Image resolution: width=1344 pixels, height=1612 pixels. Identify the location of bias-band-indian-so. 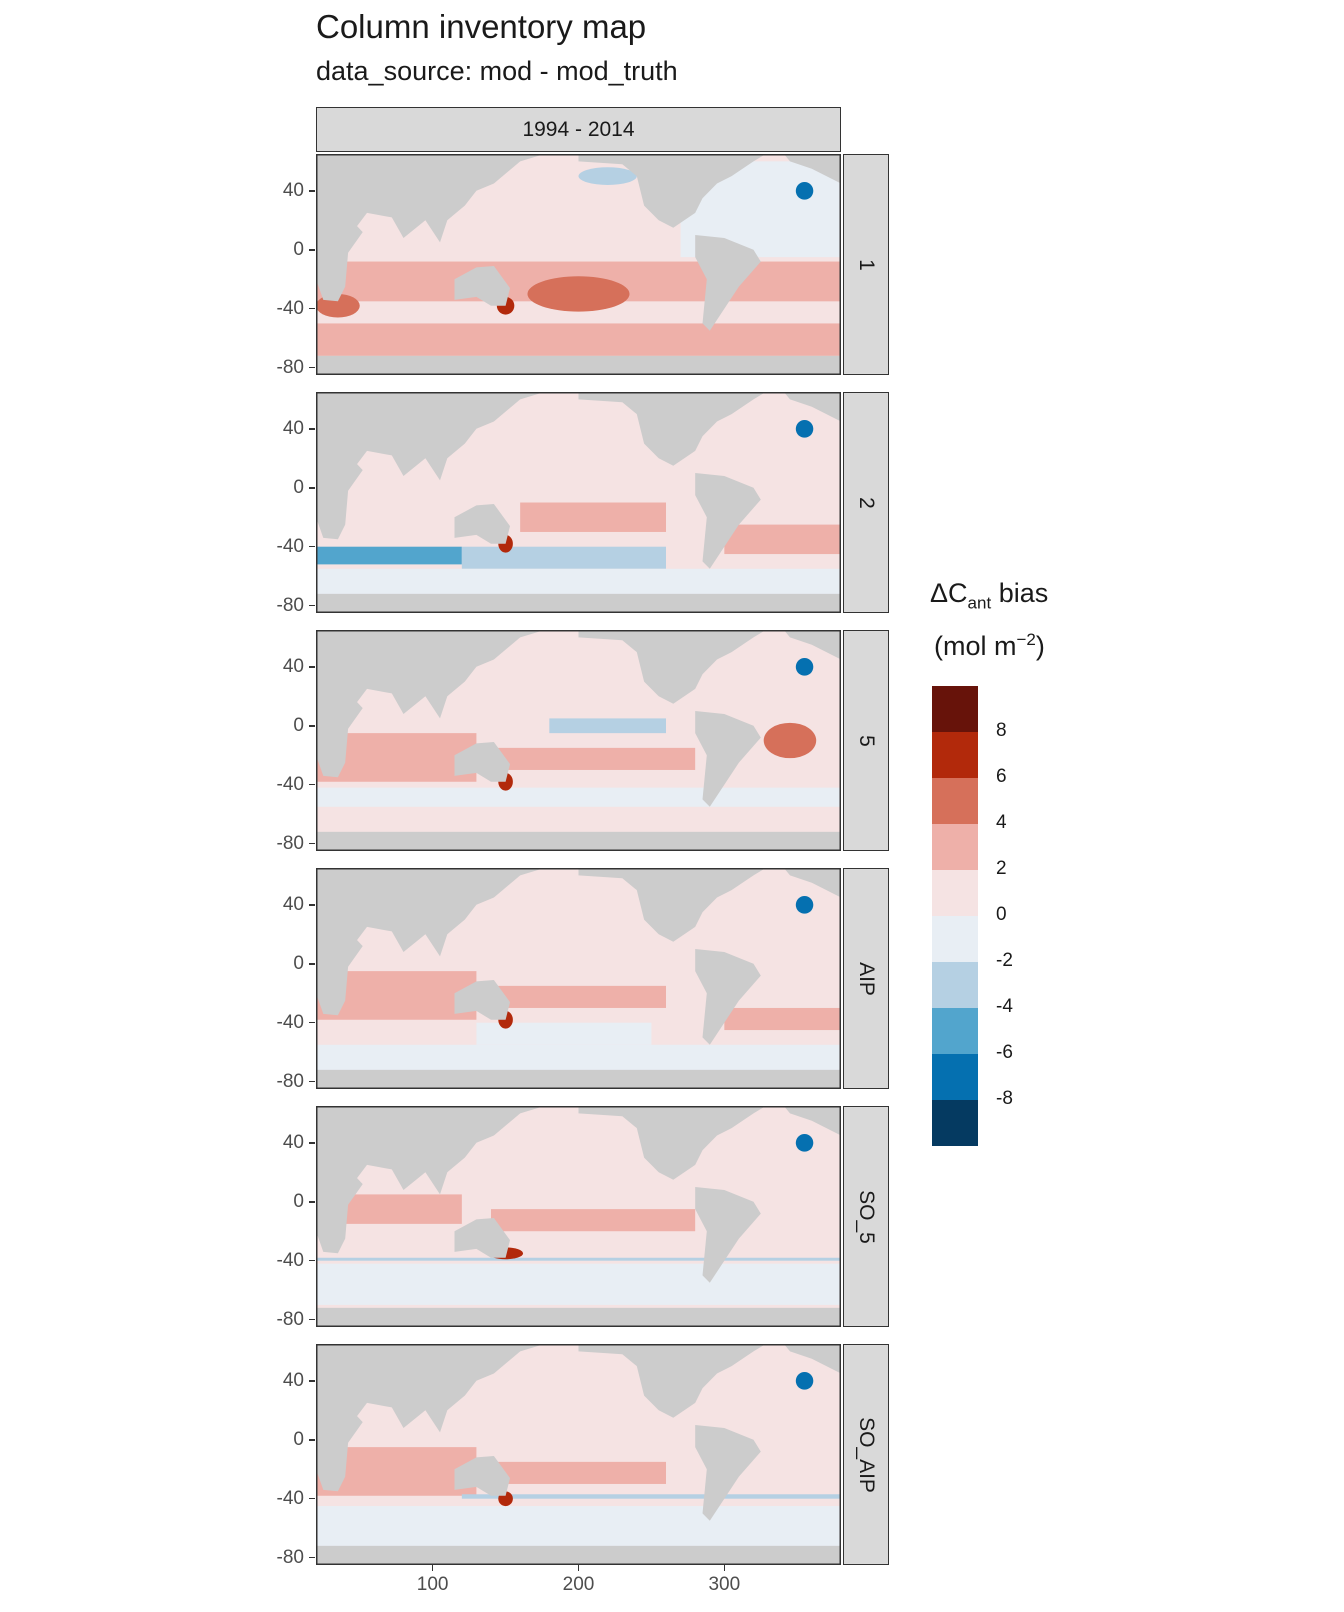
(389, 555).